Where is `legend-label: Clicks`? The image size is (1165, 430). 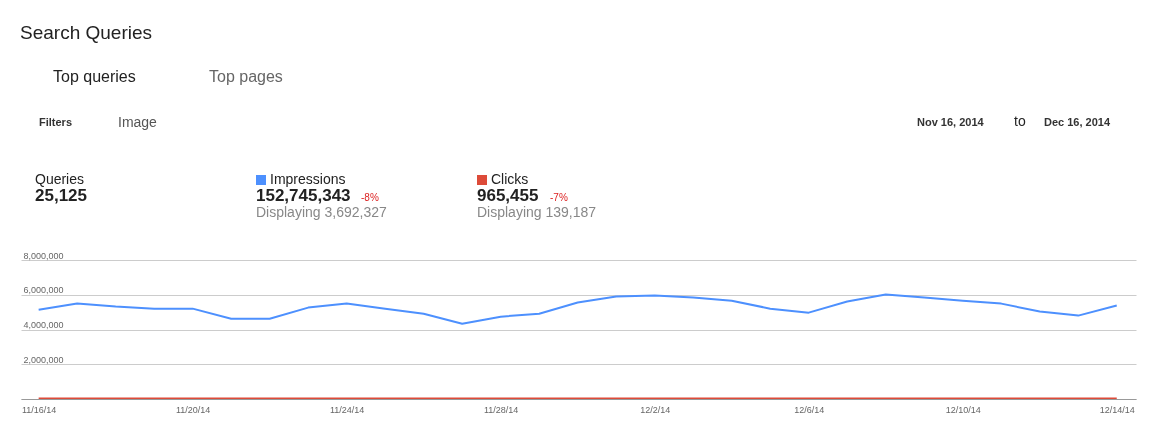
legend-label: Clicks is located at coordinates (510, 179).